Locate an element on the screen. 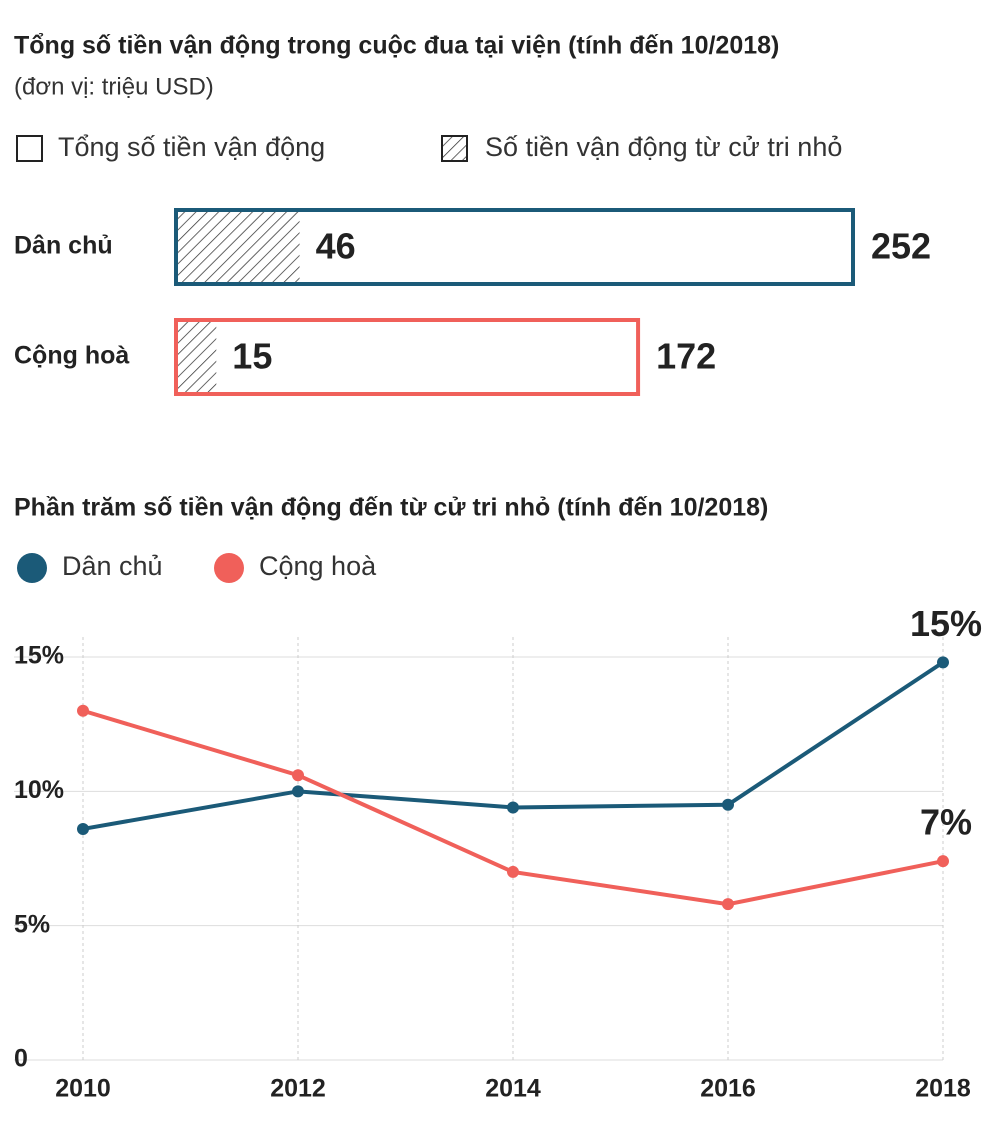 Image resolution: width=1000 pixels, height=1137 pixels. data-label: 7% is located at coordinates (946, 822).